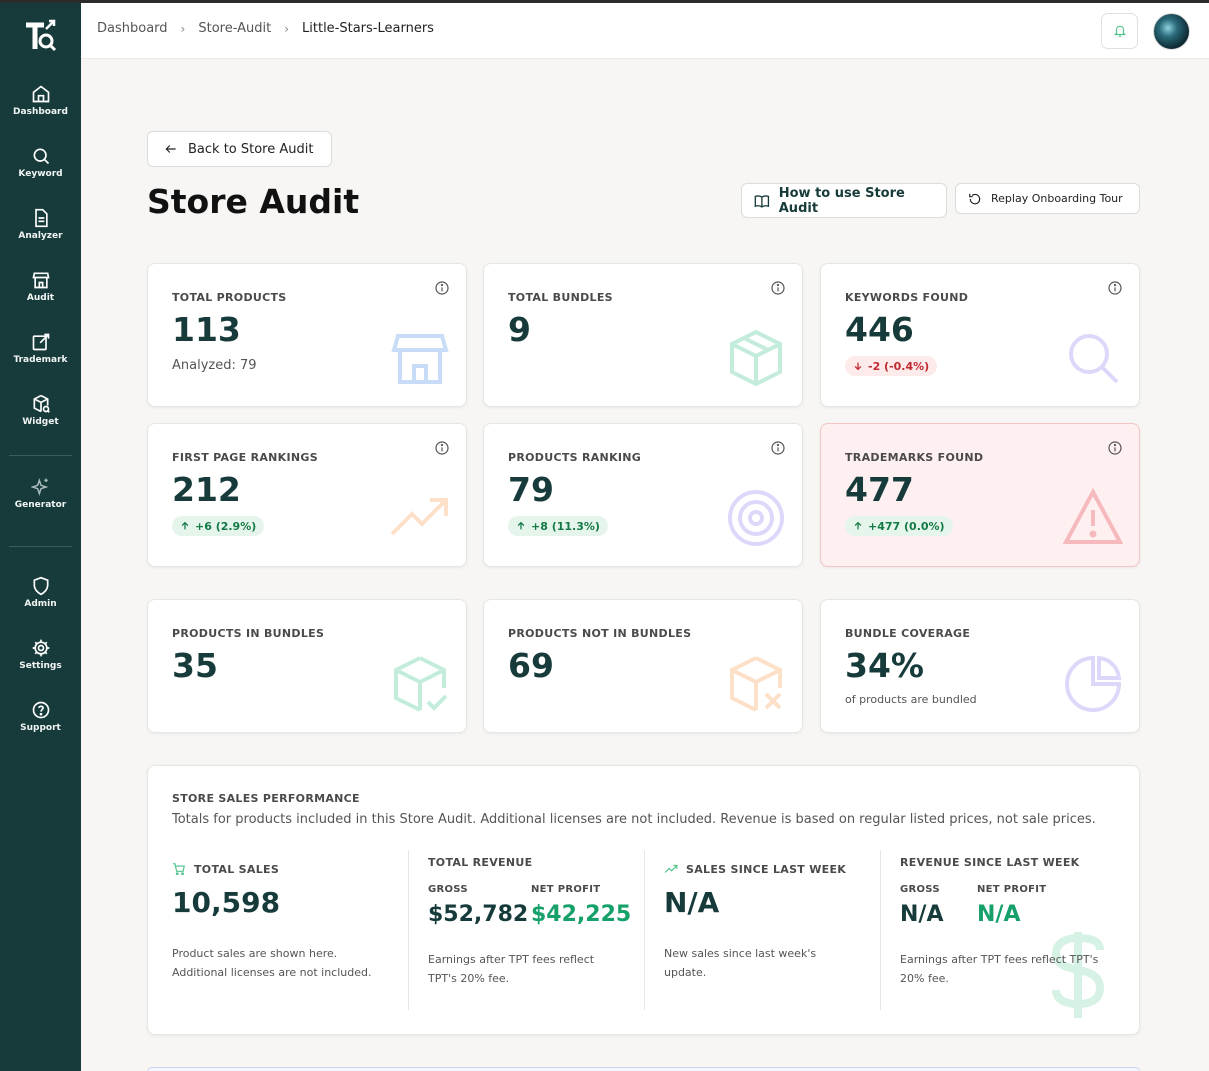 Image resolution: width=1209 pixels, height=1071 pixels. I want to click on sidebar-item-label: Admin, so click(40, 603).